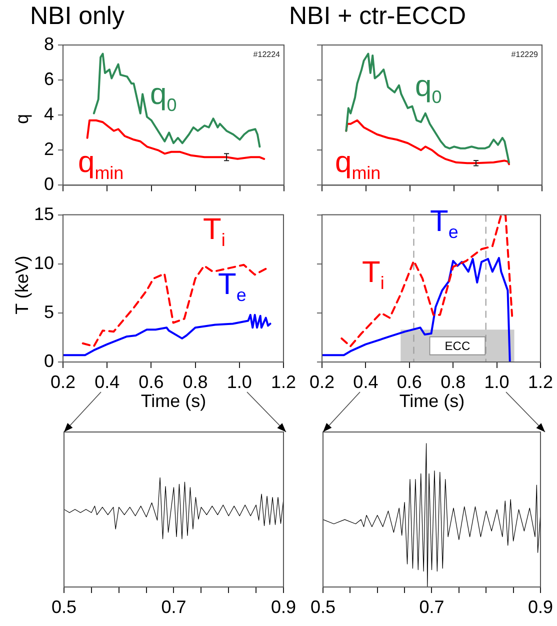  What do you see at coordinates (22, 119) in the screenshot?
I see `y-axis-title: q` at bounding box center [22, 119].